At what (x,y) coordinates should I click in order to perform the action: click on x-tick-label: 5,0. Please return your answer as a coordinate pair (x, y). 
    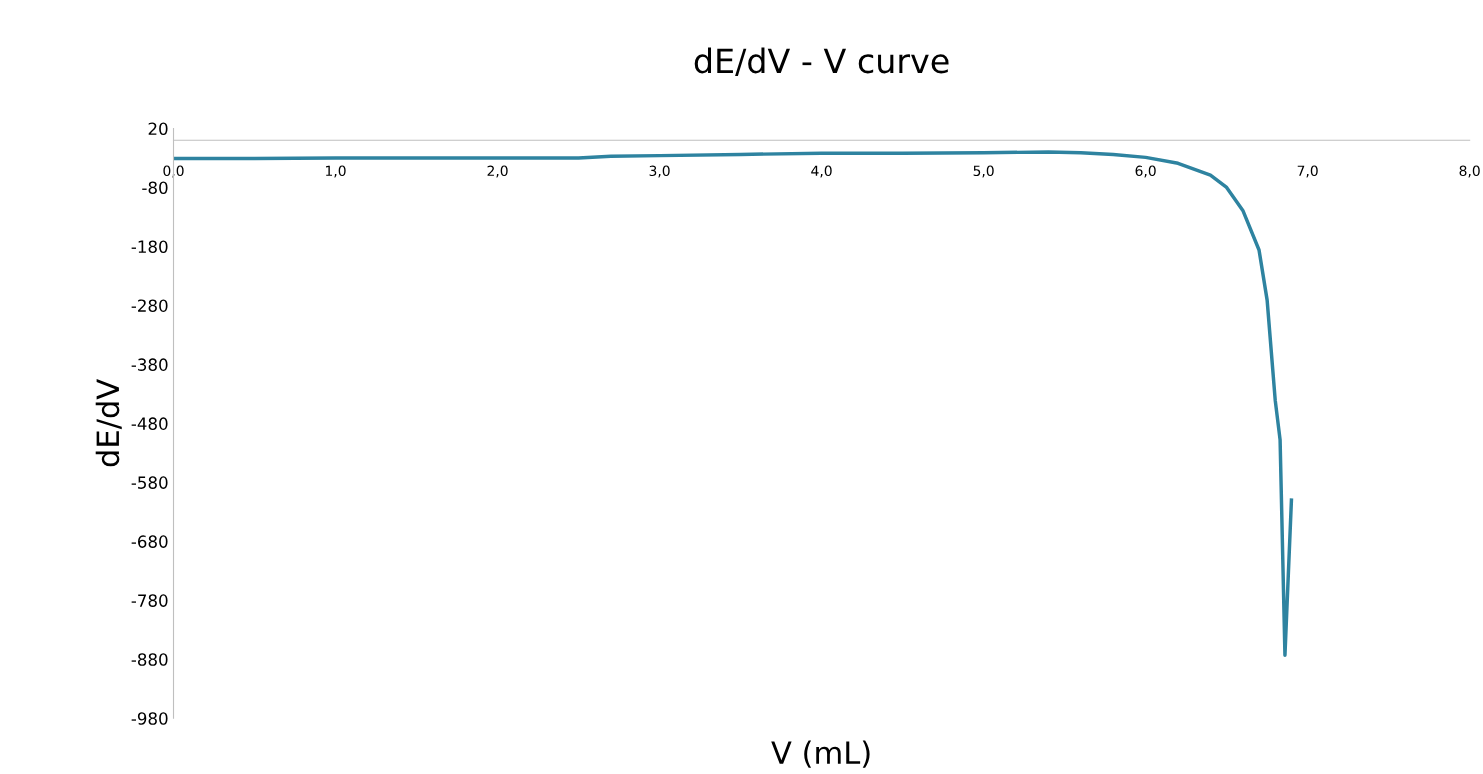
    Looking at the image, I should click on (983, 171).